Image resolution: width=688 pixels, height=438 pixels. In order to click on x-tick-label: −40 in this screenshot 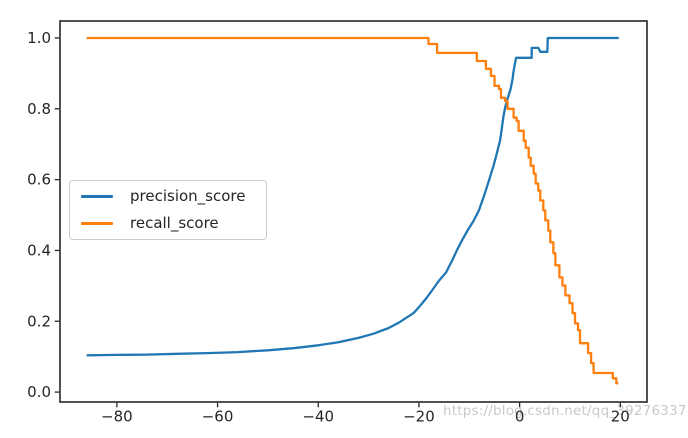, I will do `click(318, 417)`.